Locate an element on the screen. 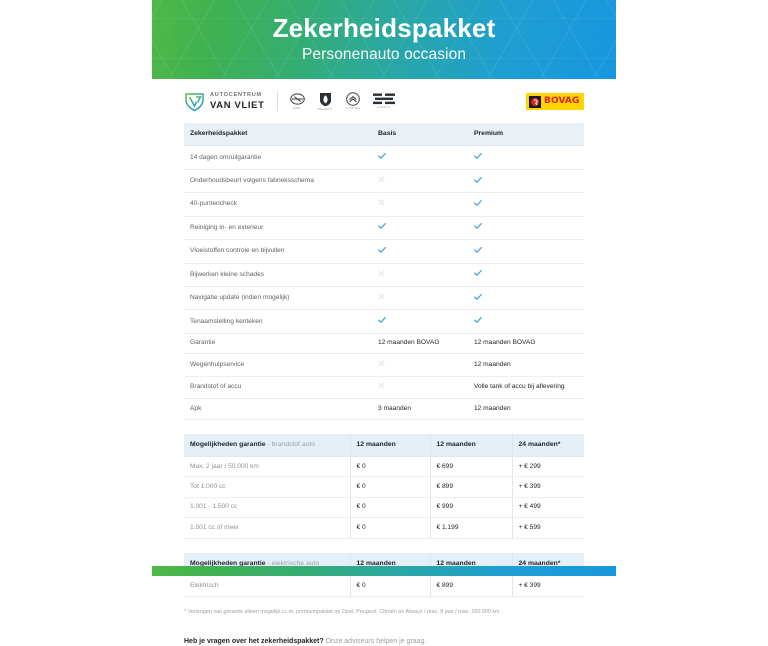 This screenshot has height=646, width=768. dealer-logo: AUTOCENTRUM VAN VLIET is located at coordinates (224, 101).